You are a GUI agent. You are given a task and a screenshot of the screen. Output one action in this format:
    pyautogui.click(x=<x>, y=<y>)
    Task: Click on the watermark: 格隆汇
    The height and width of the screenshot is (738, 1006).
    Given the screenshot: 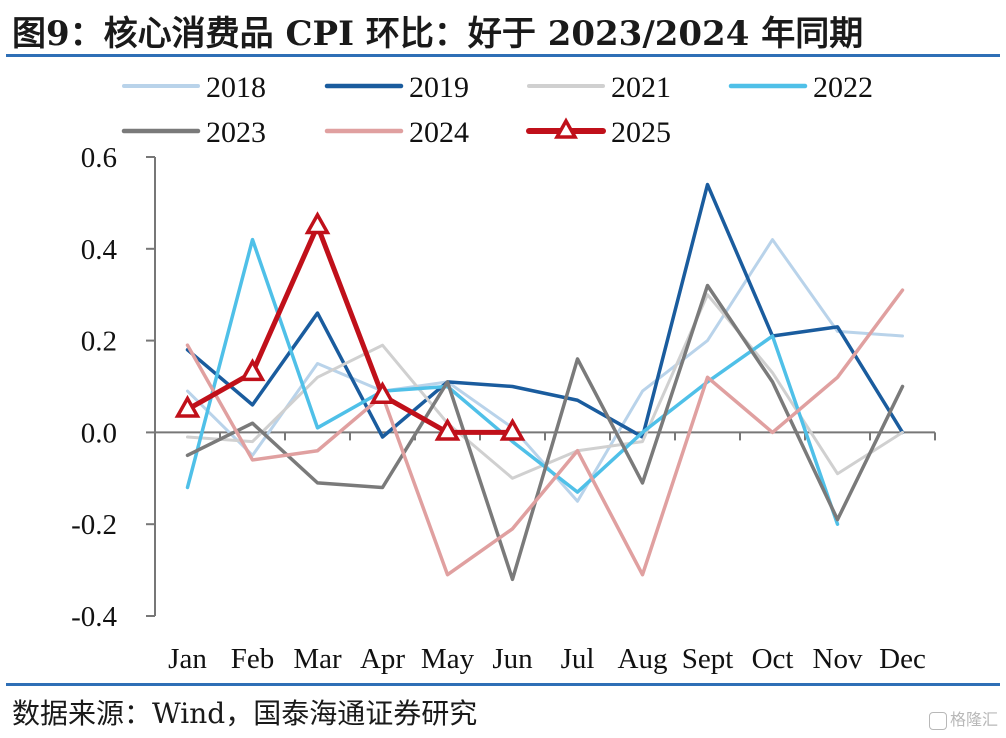 What is the action you would take?
    pyautogui.click(x=963, y=718)
    